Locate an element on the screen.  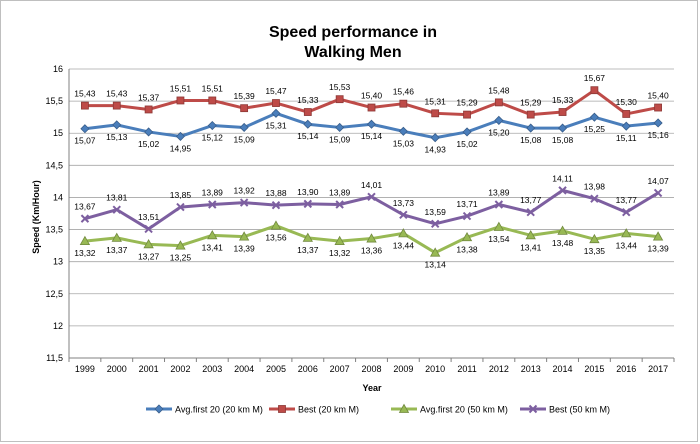
data-label: 13,37 is located at coordinates (308, 250).